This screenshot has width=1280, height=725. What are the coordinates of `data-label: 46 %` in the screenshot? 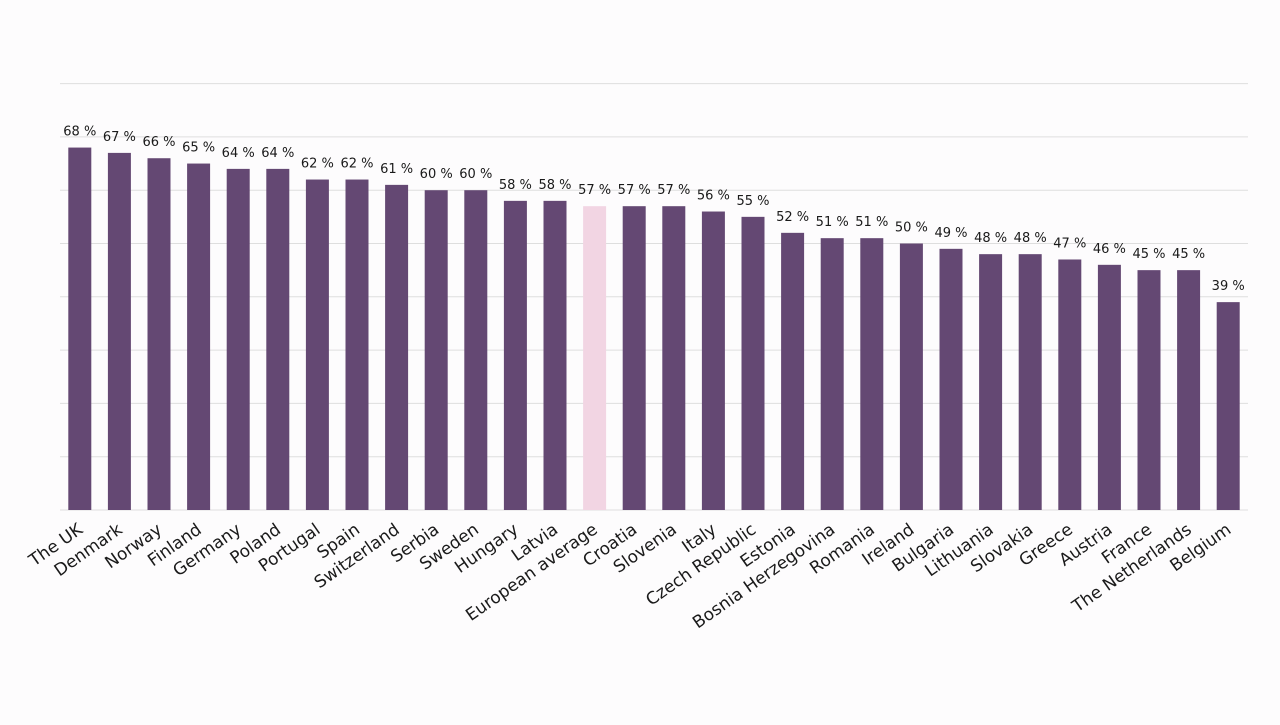 It's located at (1109, 249).